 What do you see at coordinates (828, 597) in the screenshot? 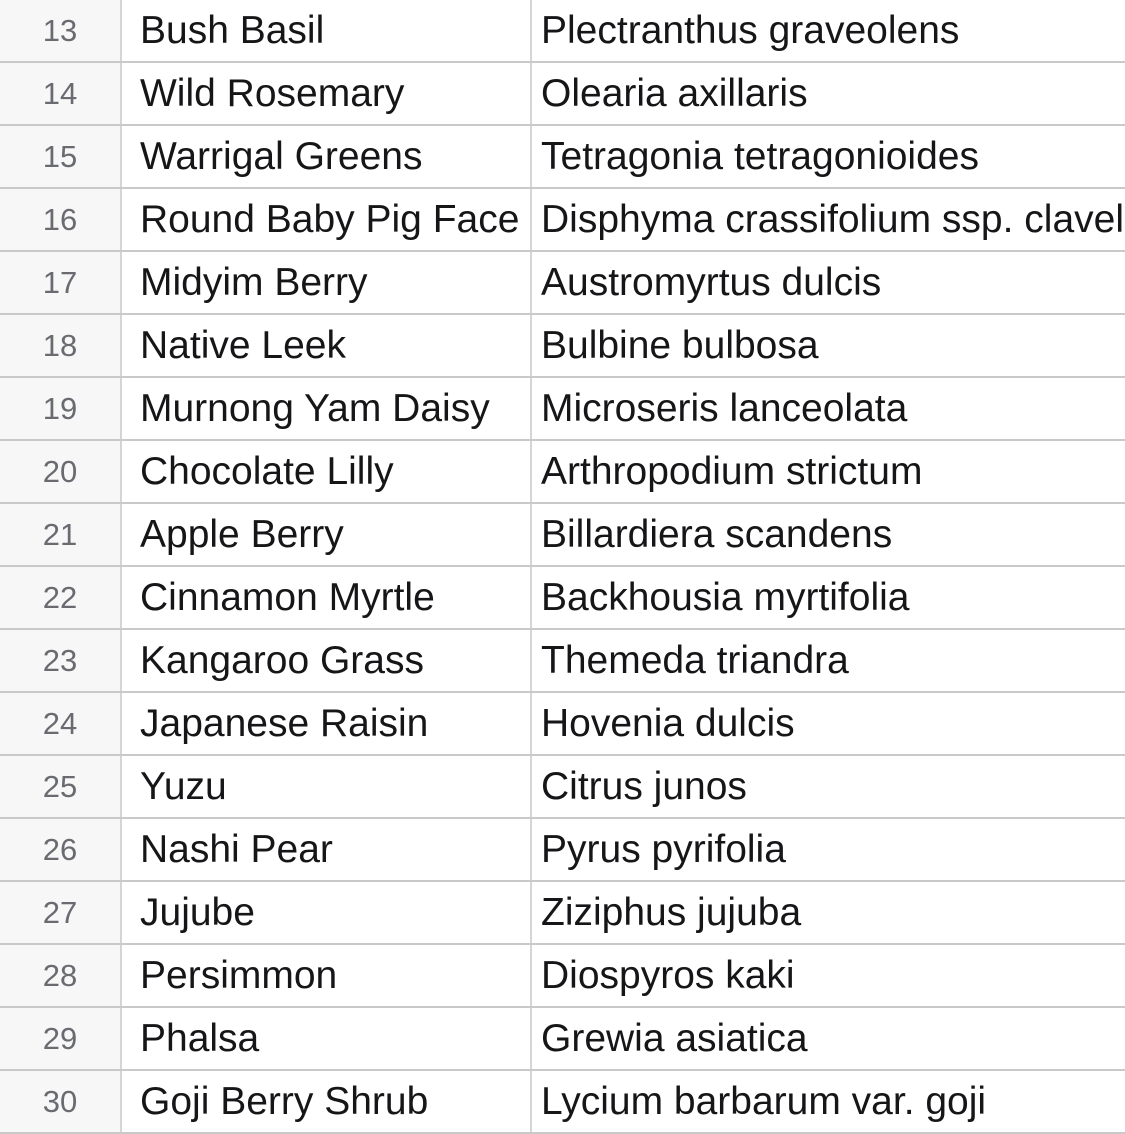
I see `scientific-name-cell: Backhousia myrtifolia` at bounding box center [828, 597].